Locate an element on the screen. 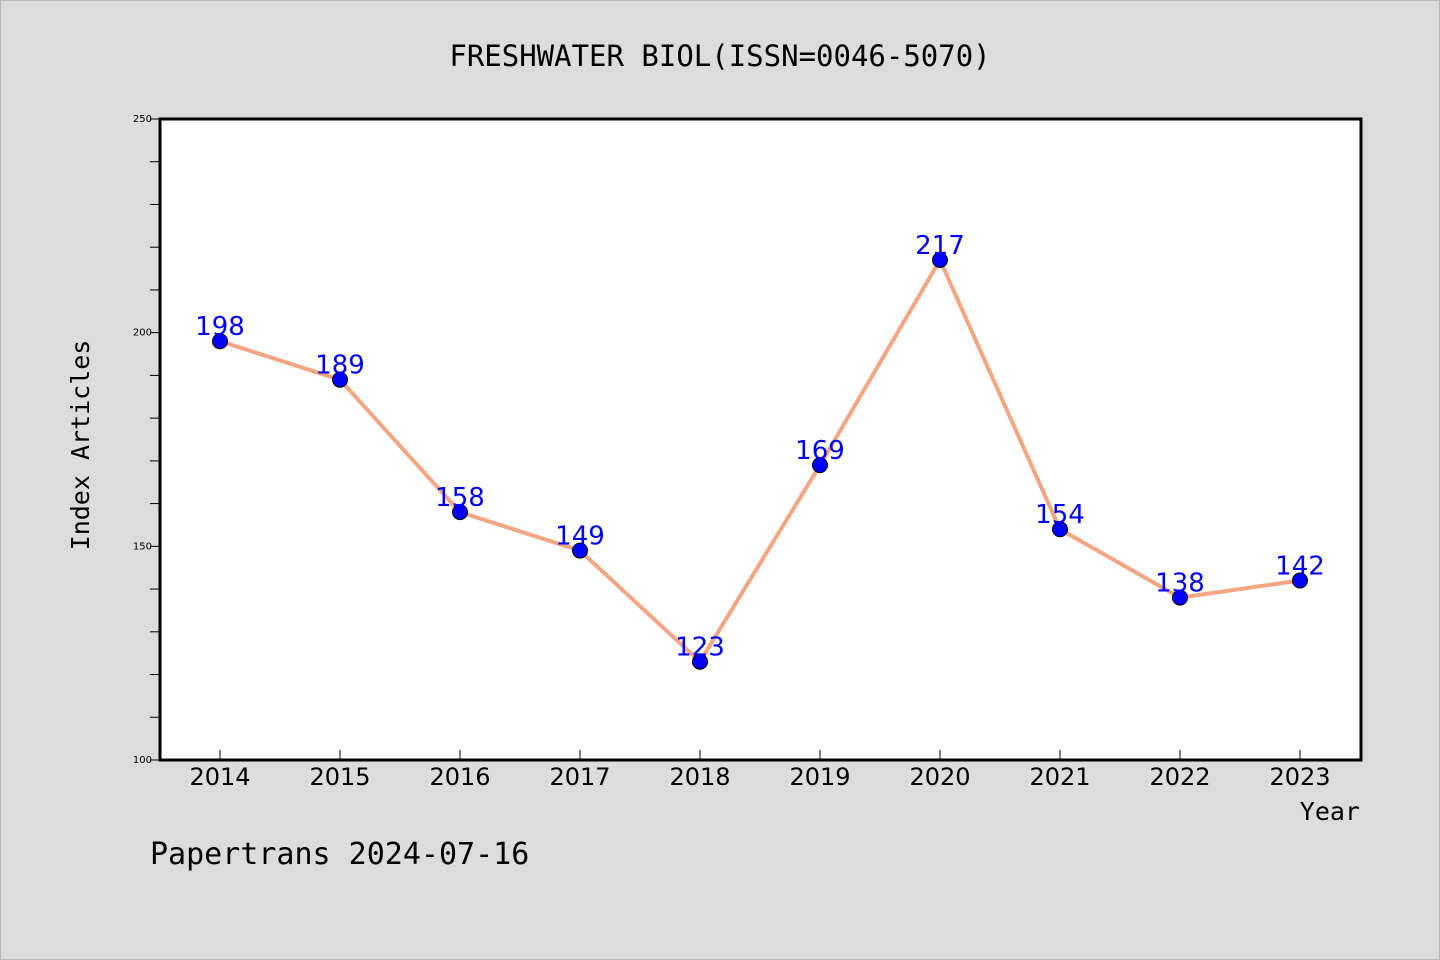 This screenshot has height=960, width=1440. data-label: 169 is located at coordinates (820, 451).